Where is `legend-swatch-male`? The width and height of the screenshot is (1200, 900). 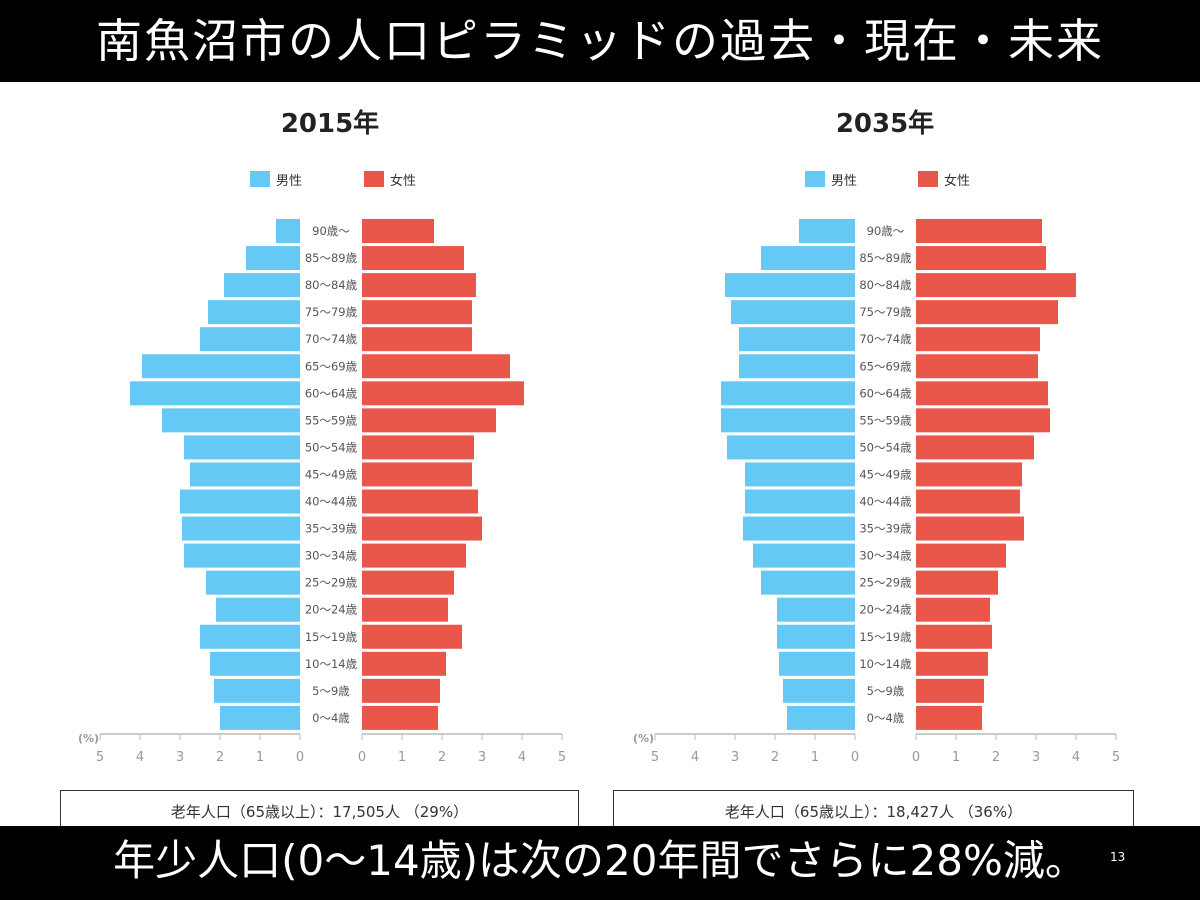
legend-swatch-male is located at coordinates (260, 179).